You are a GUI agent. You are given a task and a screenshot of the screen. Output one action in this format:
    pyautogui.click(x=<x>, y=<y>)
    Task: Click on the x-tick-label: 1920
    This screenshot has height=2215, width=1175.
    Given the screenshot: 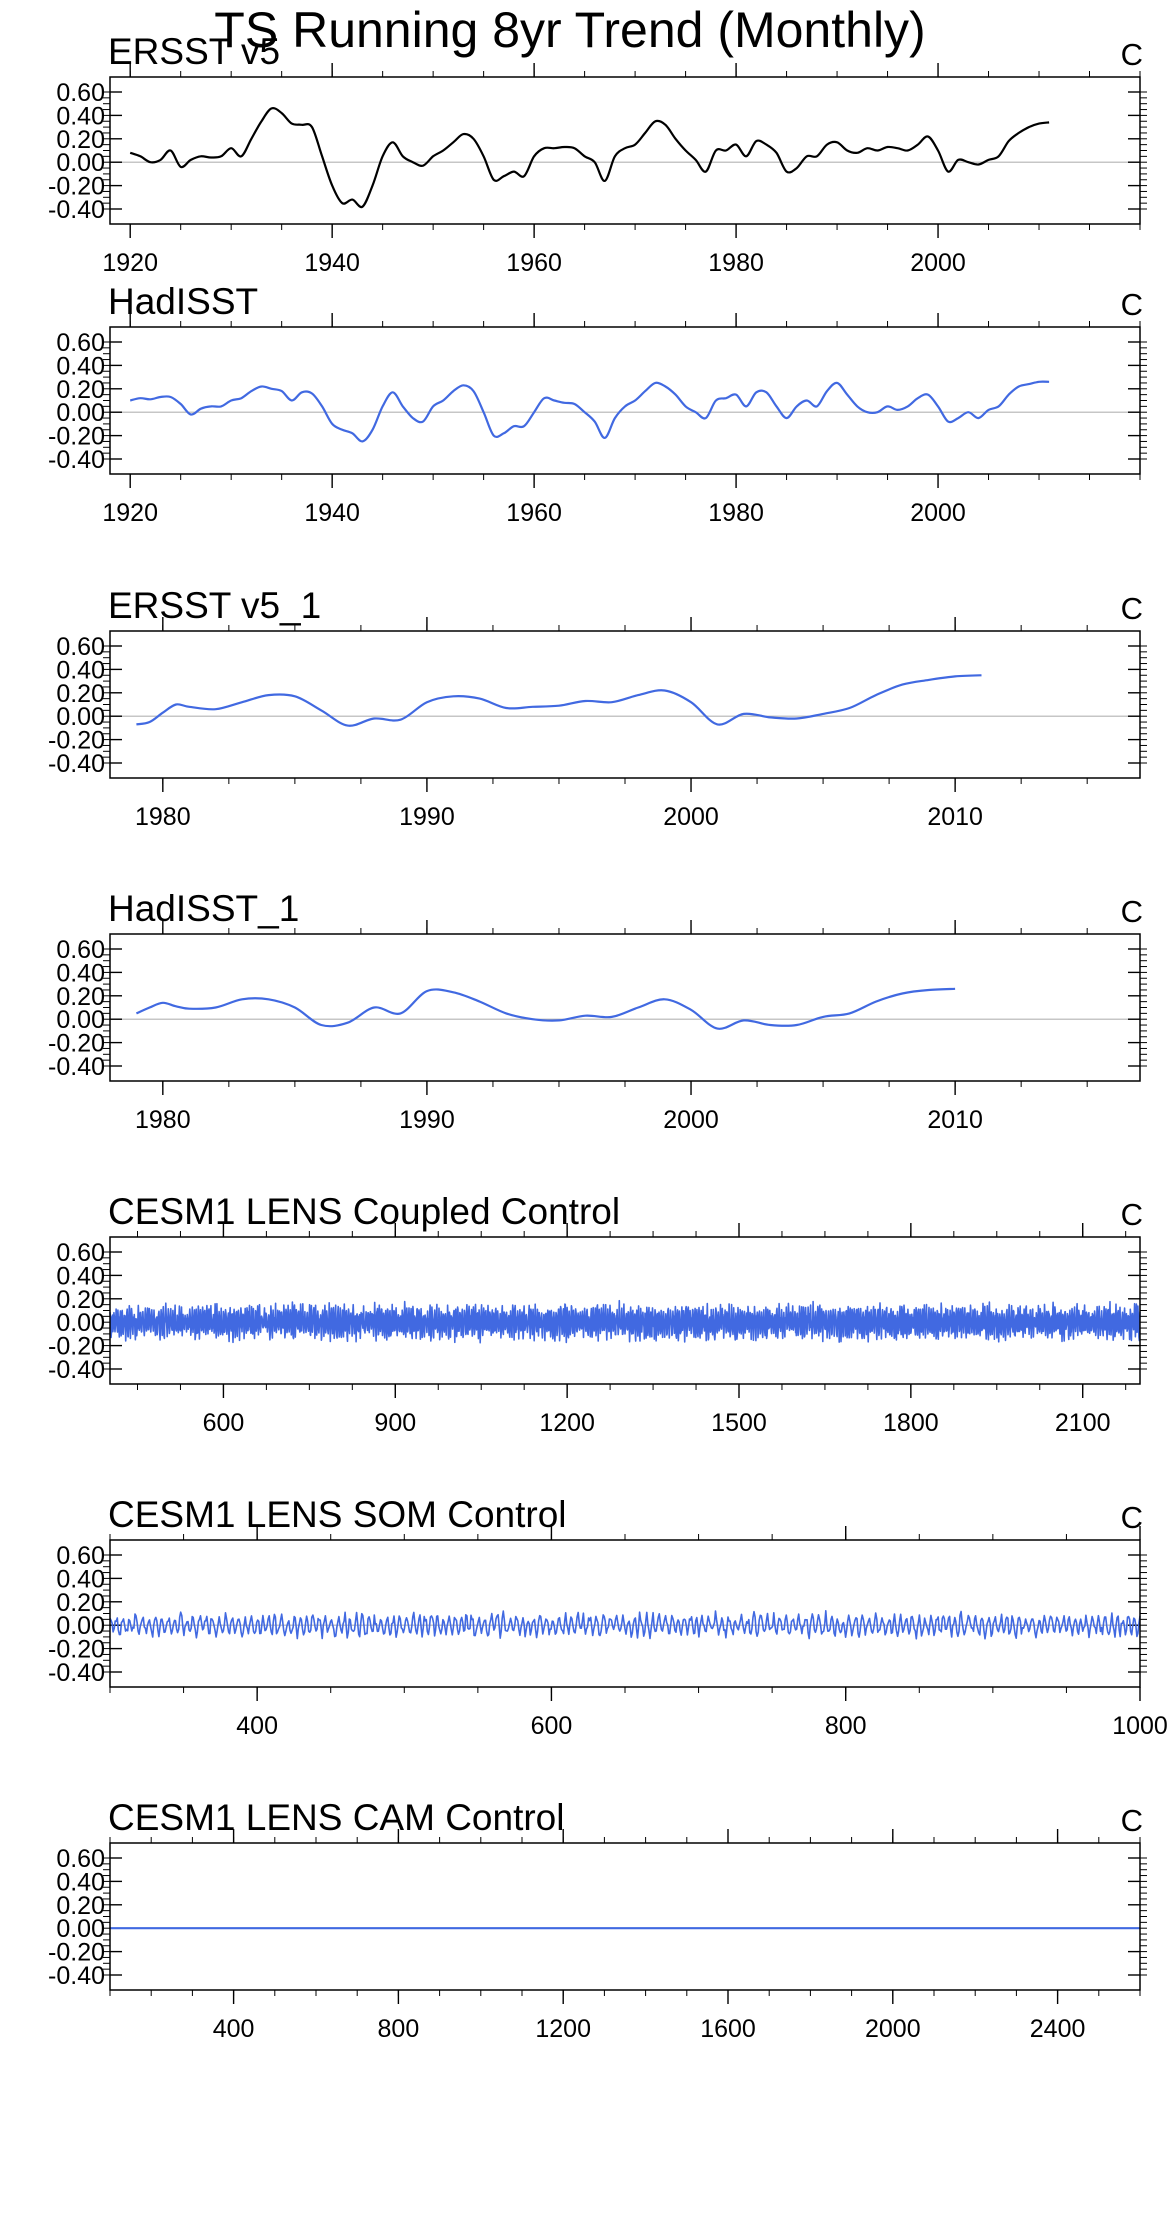 What is the action you would take?
    pyautogui.click(x=130, y=263)
    